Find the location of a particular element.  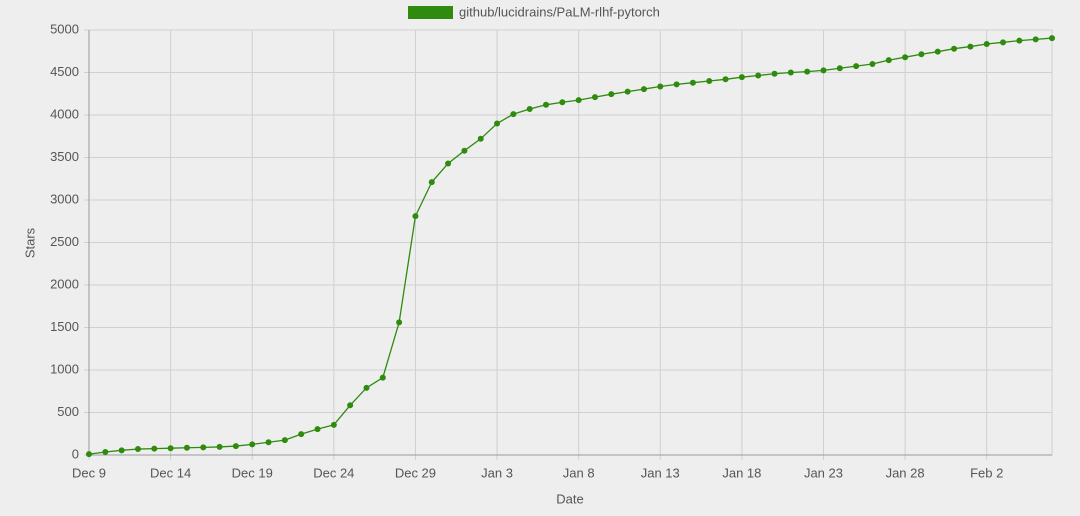

y-tick-label: 2000 is located at coordinates (64, 283).